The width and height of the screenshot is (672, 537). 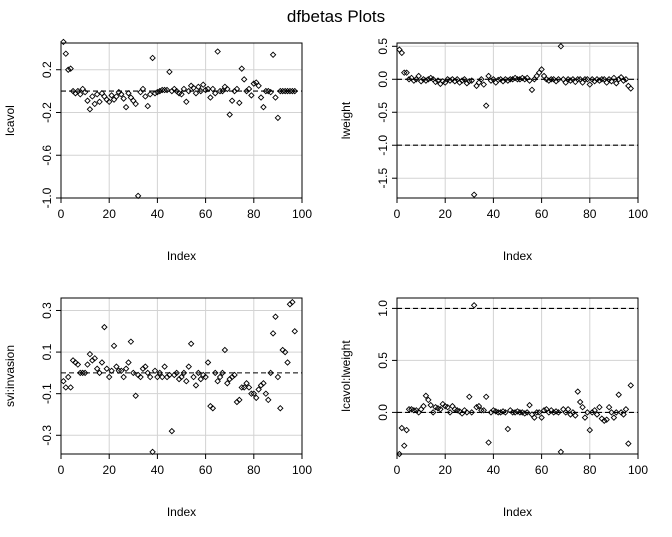 I want to click on y-tick-label: 0.5, so click(x=383, y=46).